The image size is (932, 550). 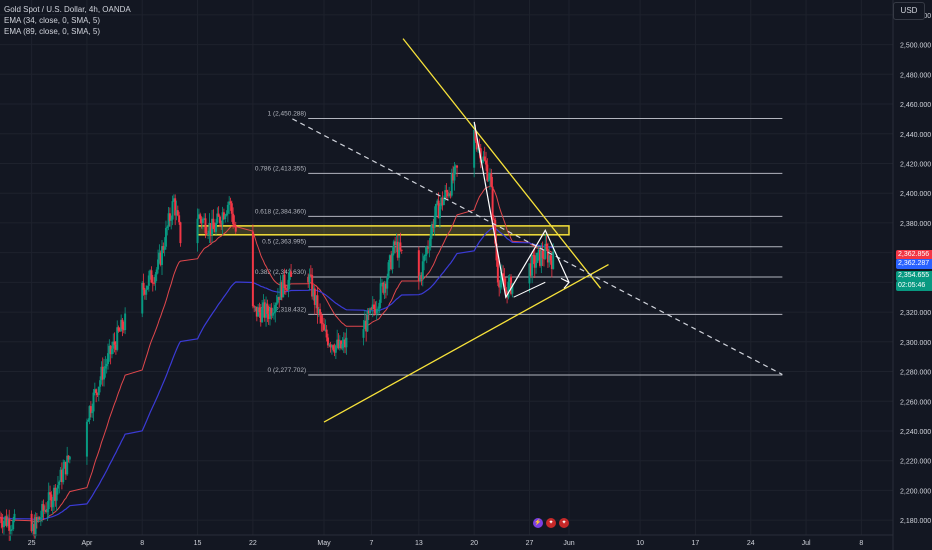 I want to click on series-title: Gold Spot / U.S. Dollar, 4h, OANDA, so click(x=67, y=9).